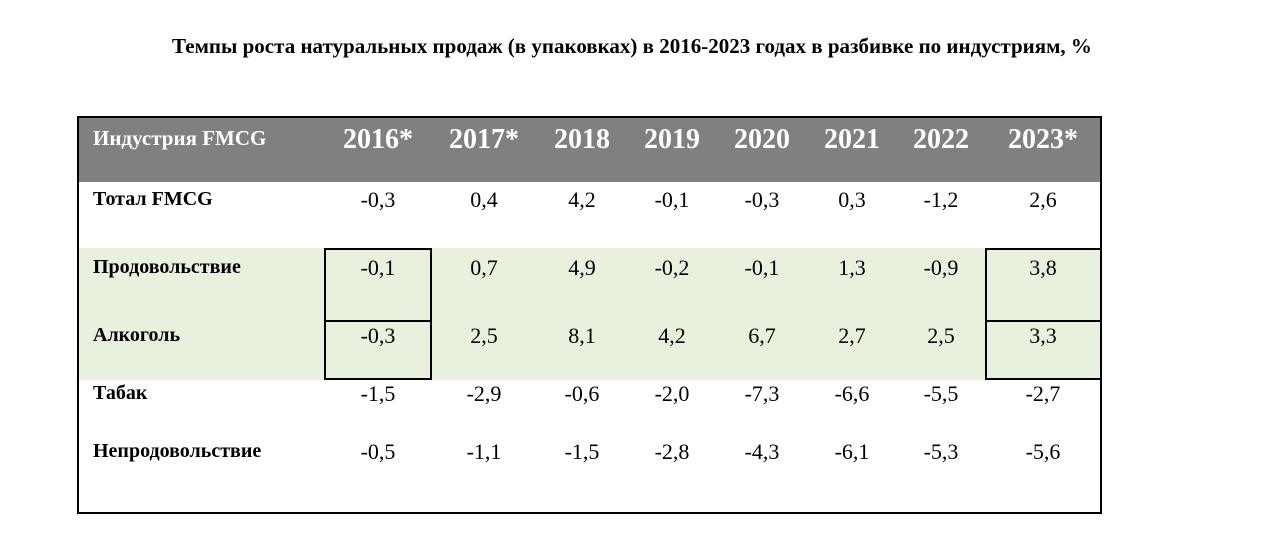 The width and height of the screenshot is (1264, 555). I want to click on row-label: Алкоголь, so click(137, 335).